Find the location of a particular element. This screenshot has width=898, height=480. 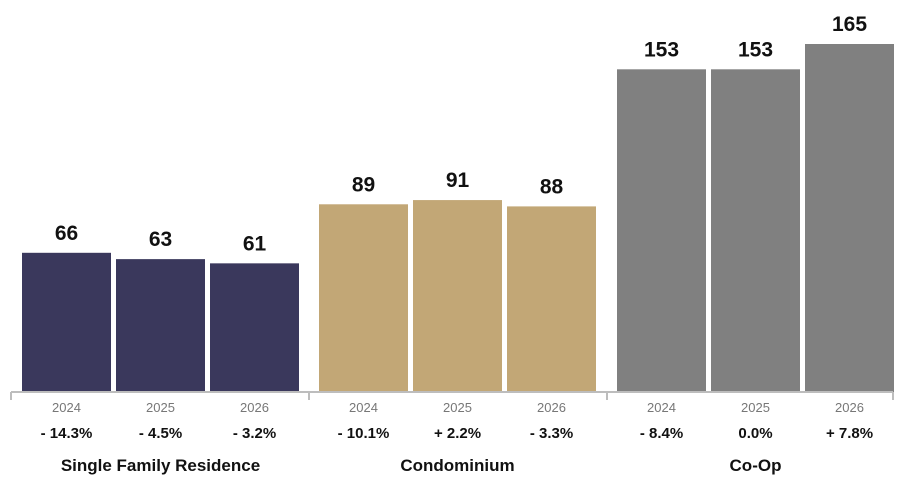

category-group-label: Co-Op is located at coordinates (756, 465).